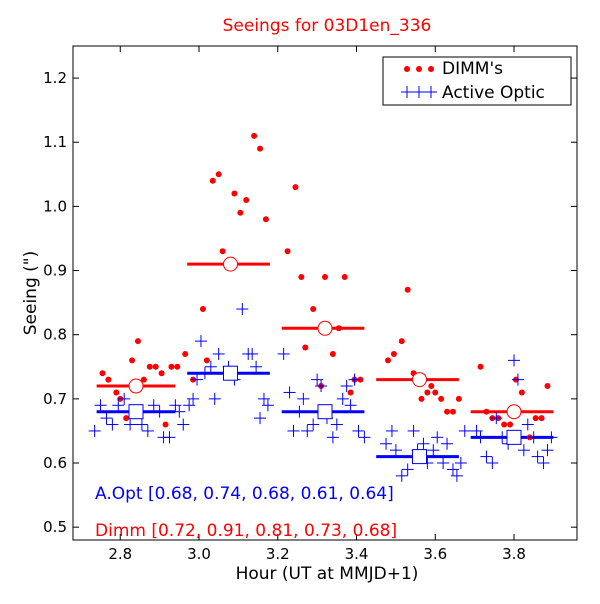 This screenshot has height=604, width=600. What do you see at coordinates (244, 494) in the screenshot?
I see `annotation-aopt: A.Opt [0.68, 0.74, 0.68, 0.61, 0.64]` at bounding box center [244, 494].